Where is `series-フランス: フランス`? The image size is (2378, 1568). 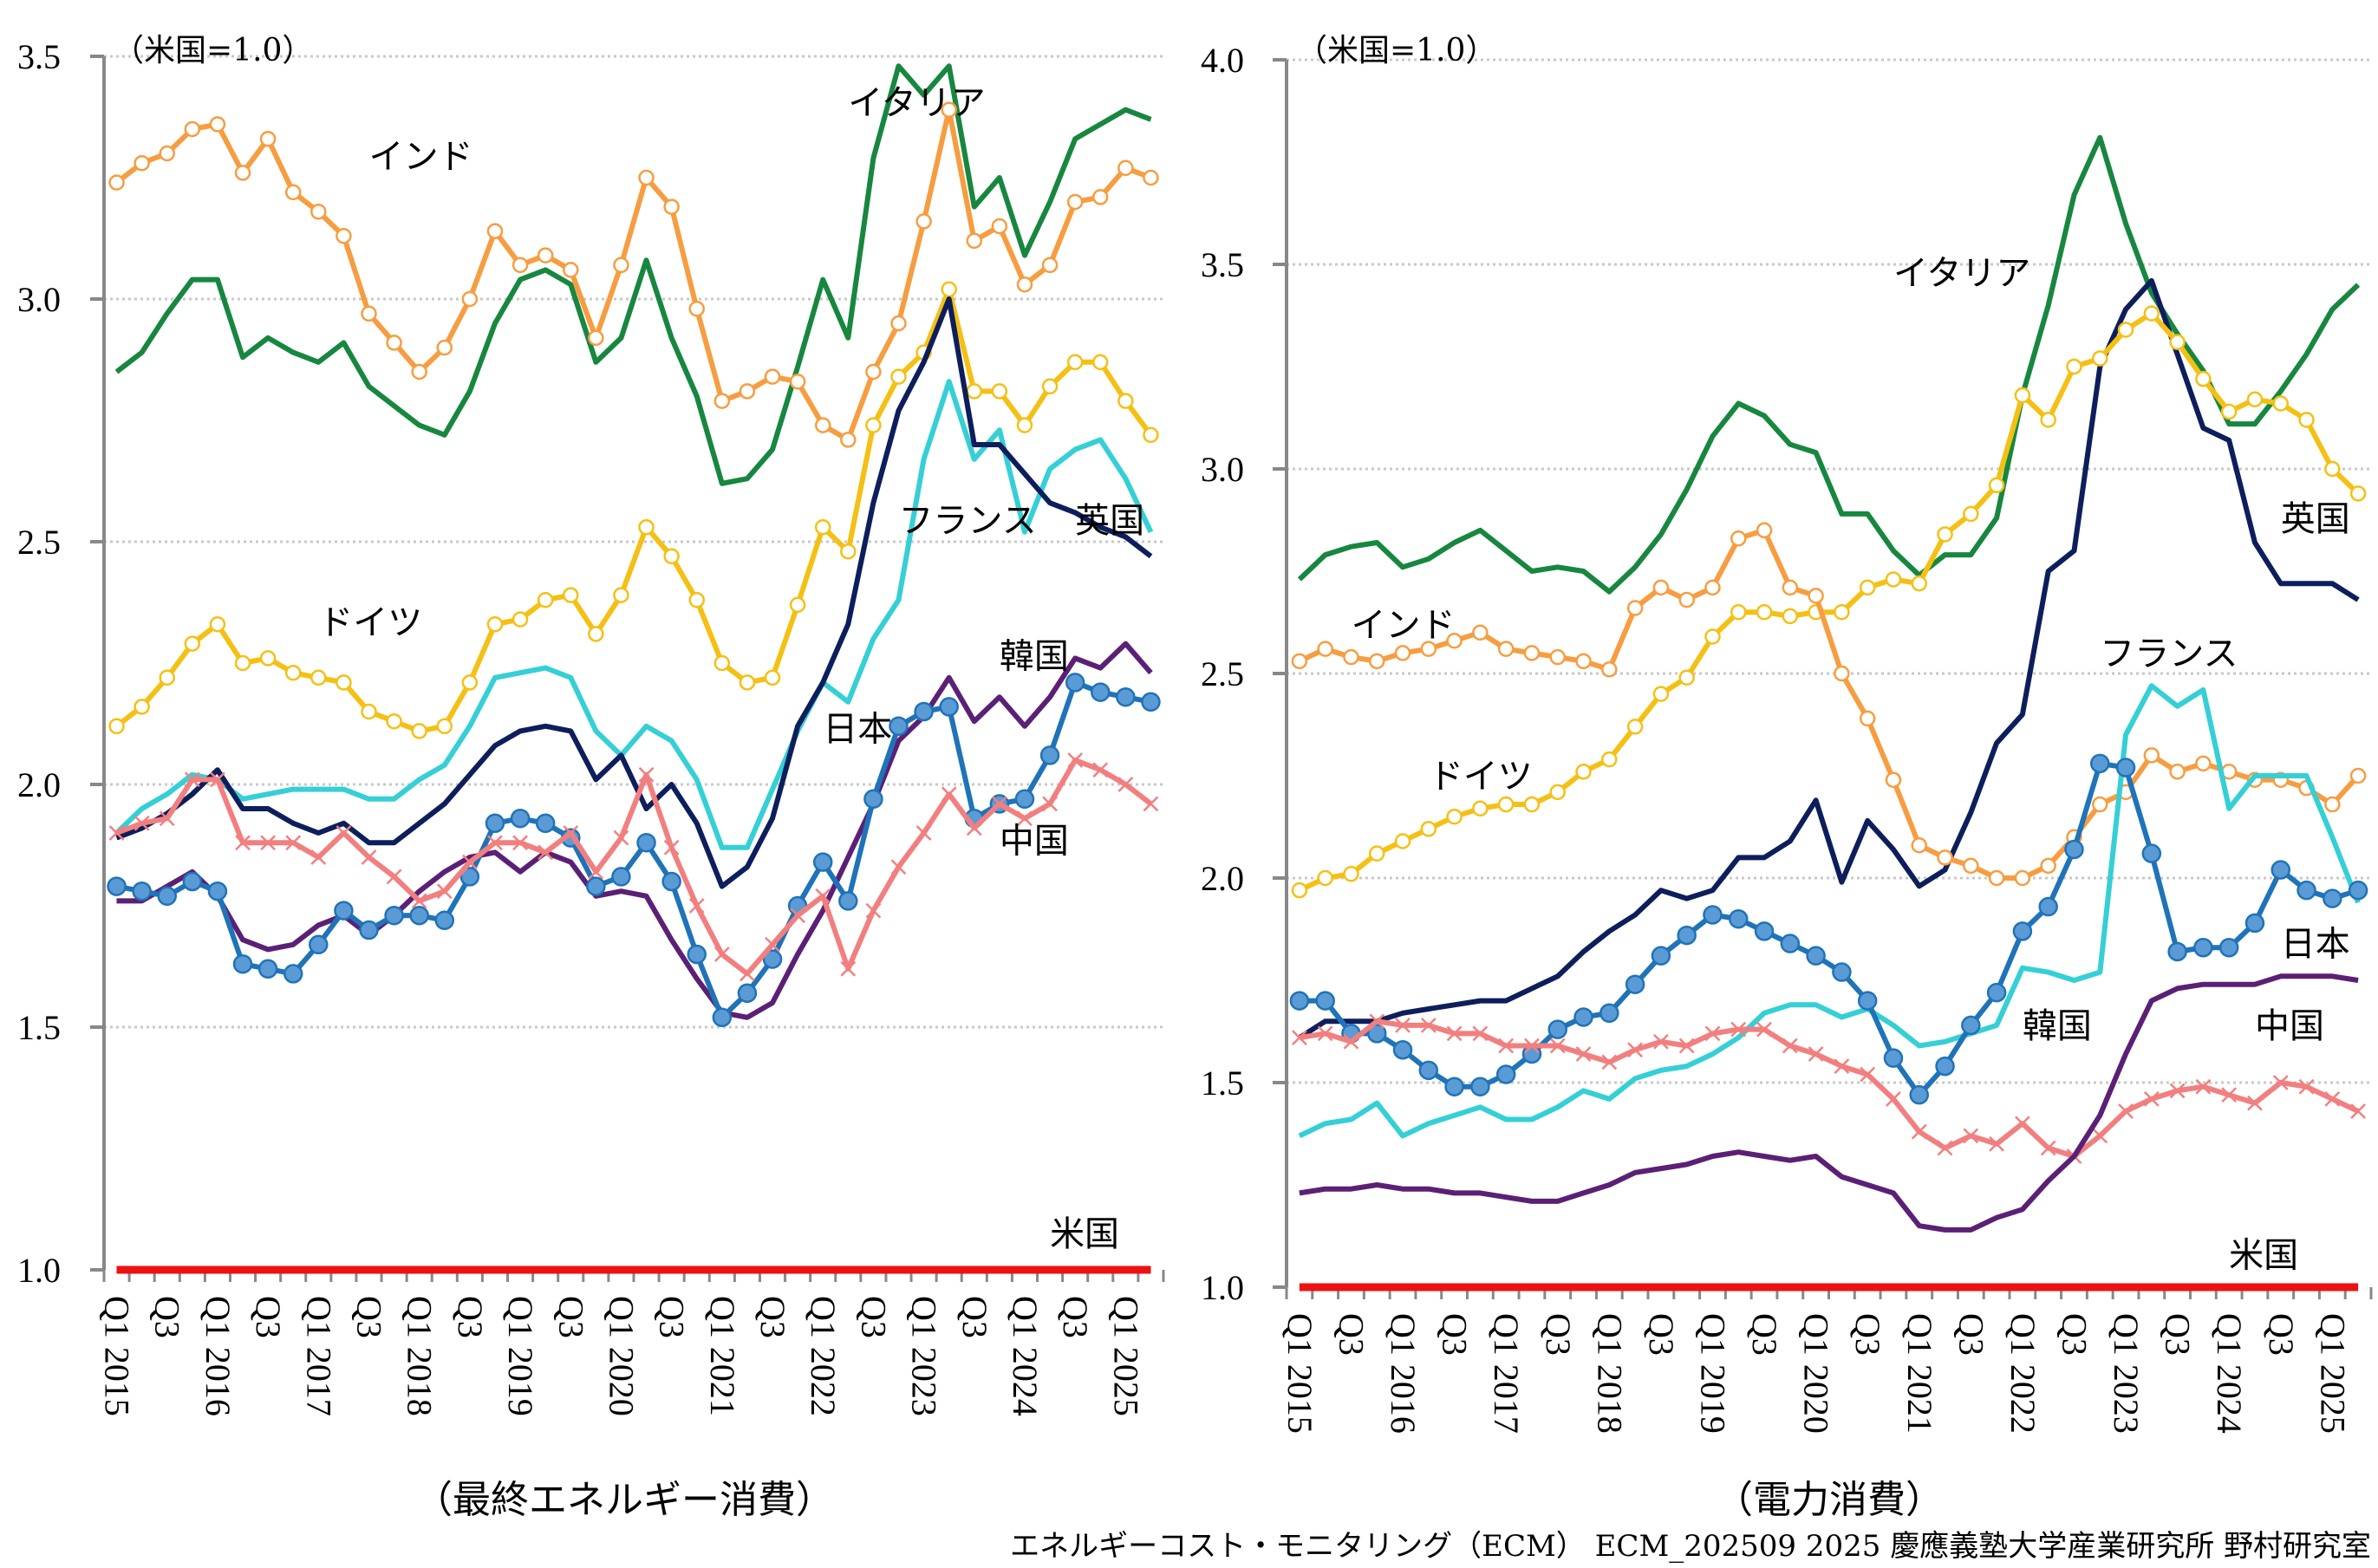 series-フランス: フランス is located at coordinates (634, 614).